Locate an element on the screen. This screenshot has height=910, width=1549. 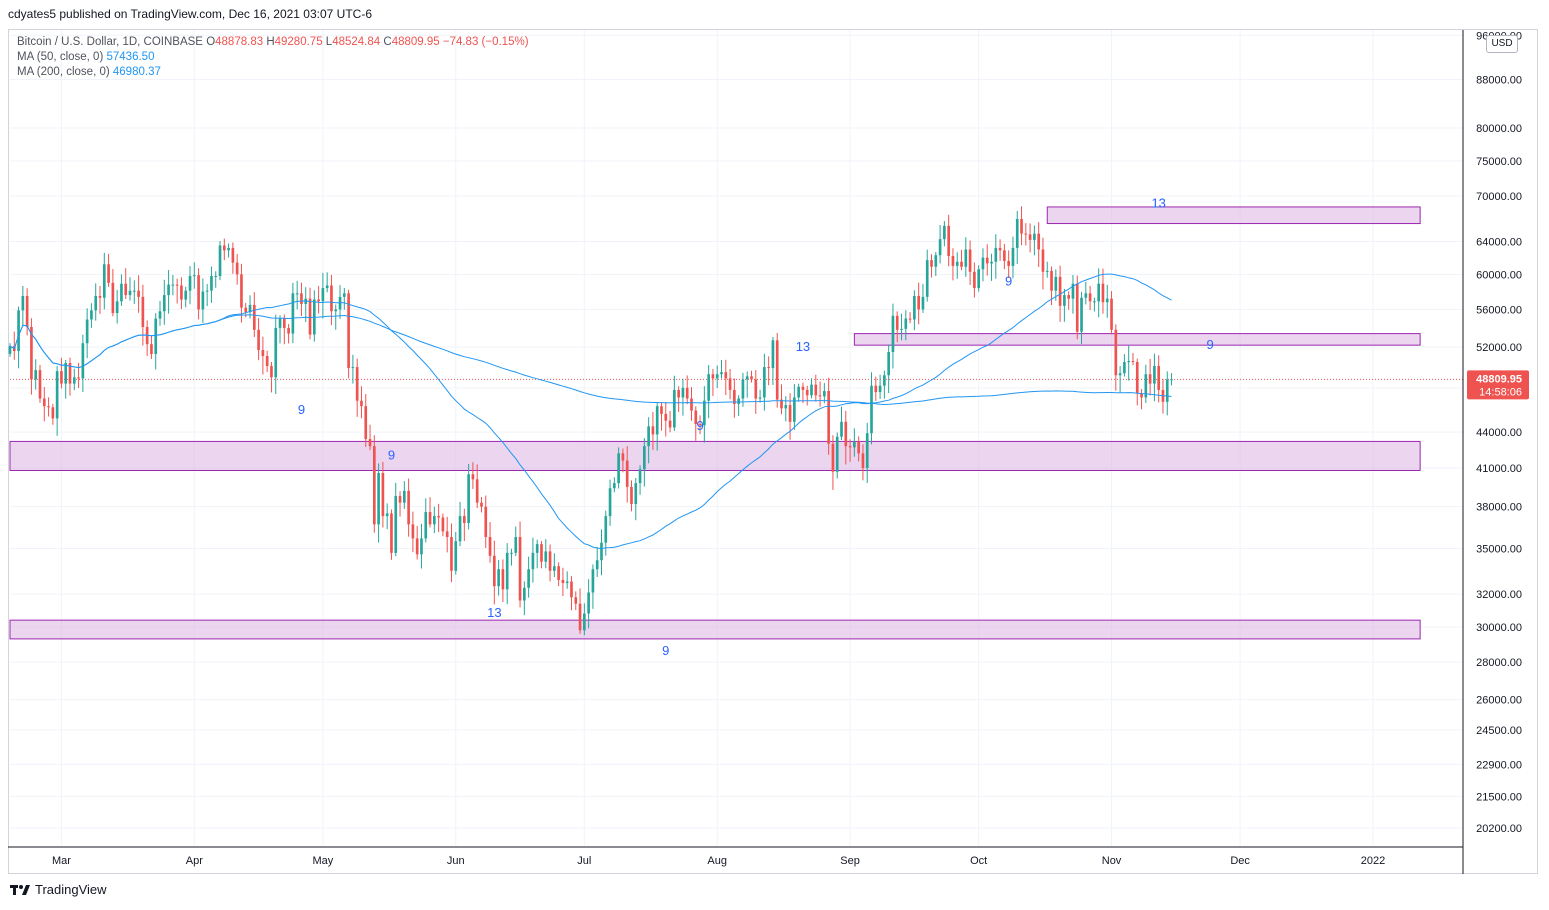
currency-button: USD is located at coordinates (1502, 44).